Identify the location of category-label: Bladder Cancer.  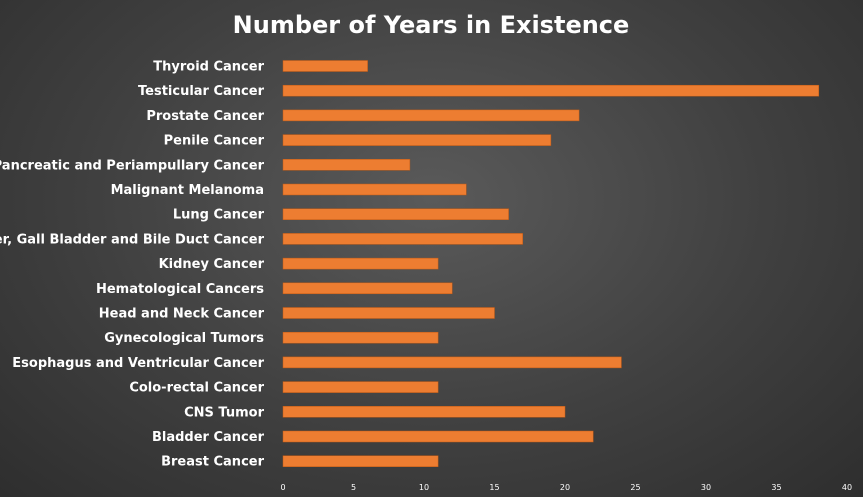
(208, 437).